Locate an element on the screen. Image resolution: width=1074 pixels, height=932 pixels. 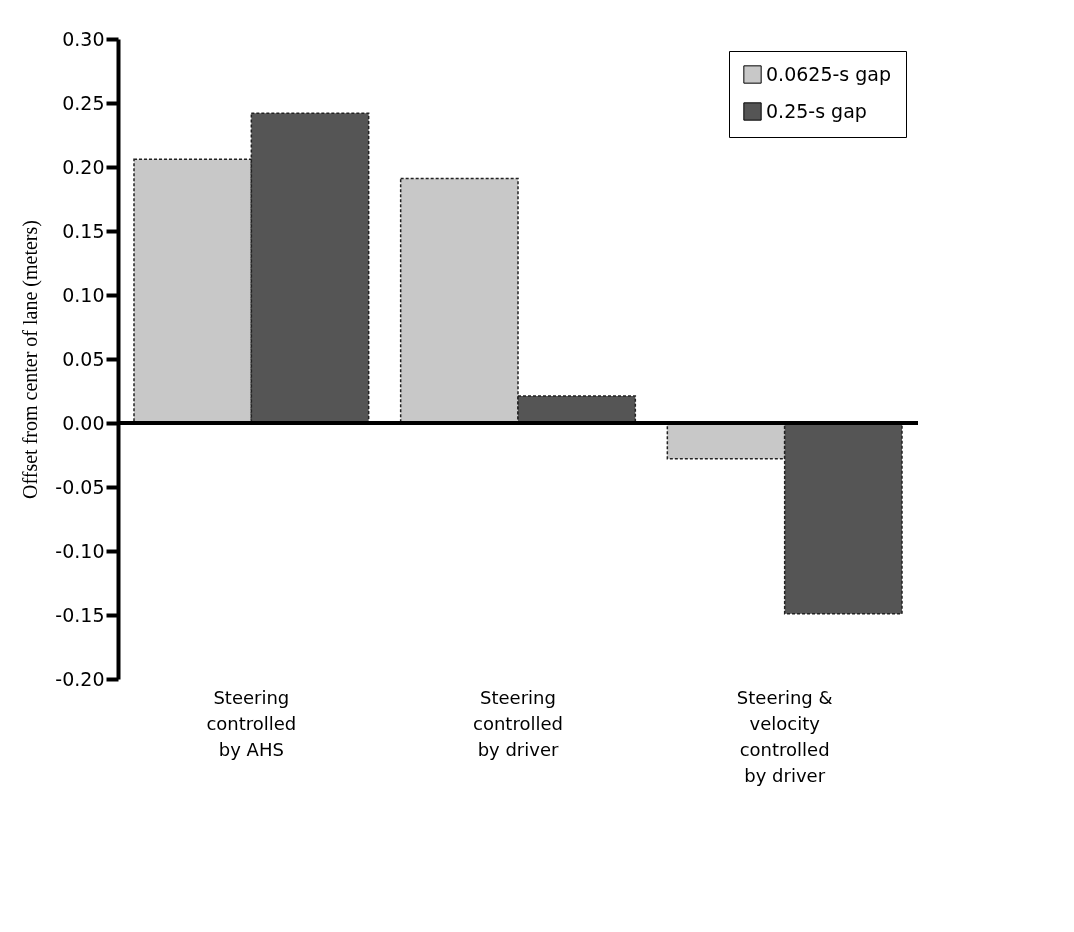
y-tick-label: 0.05 is located at coordinates (83, 358).